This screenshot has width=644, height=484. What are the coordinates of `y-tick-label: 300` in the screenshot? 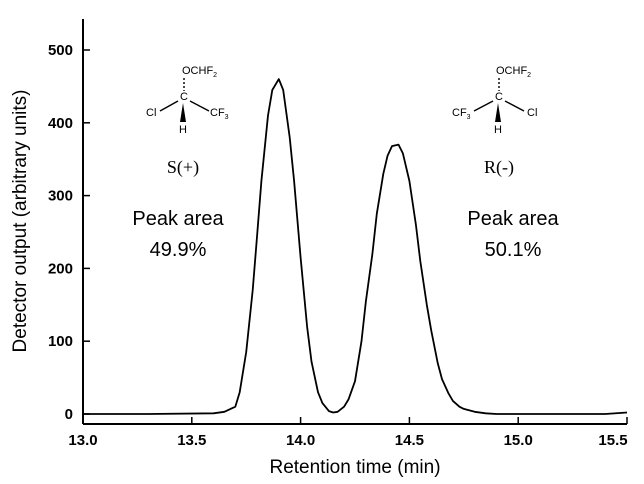 It's located at (60, 196).